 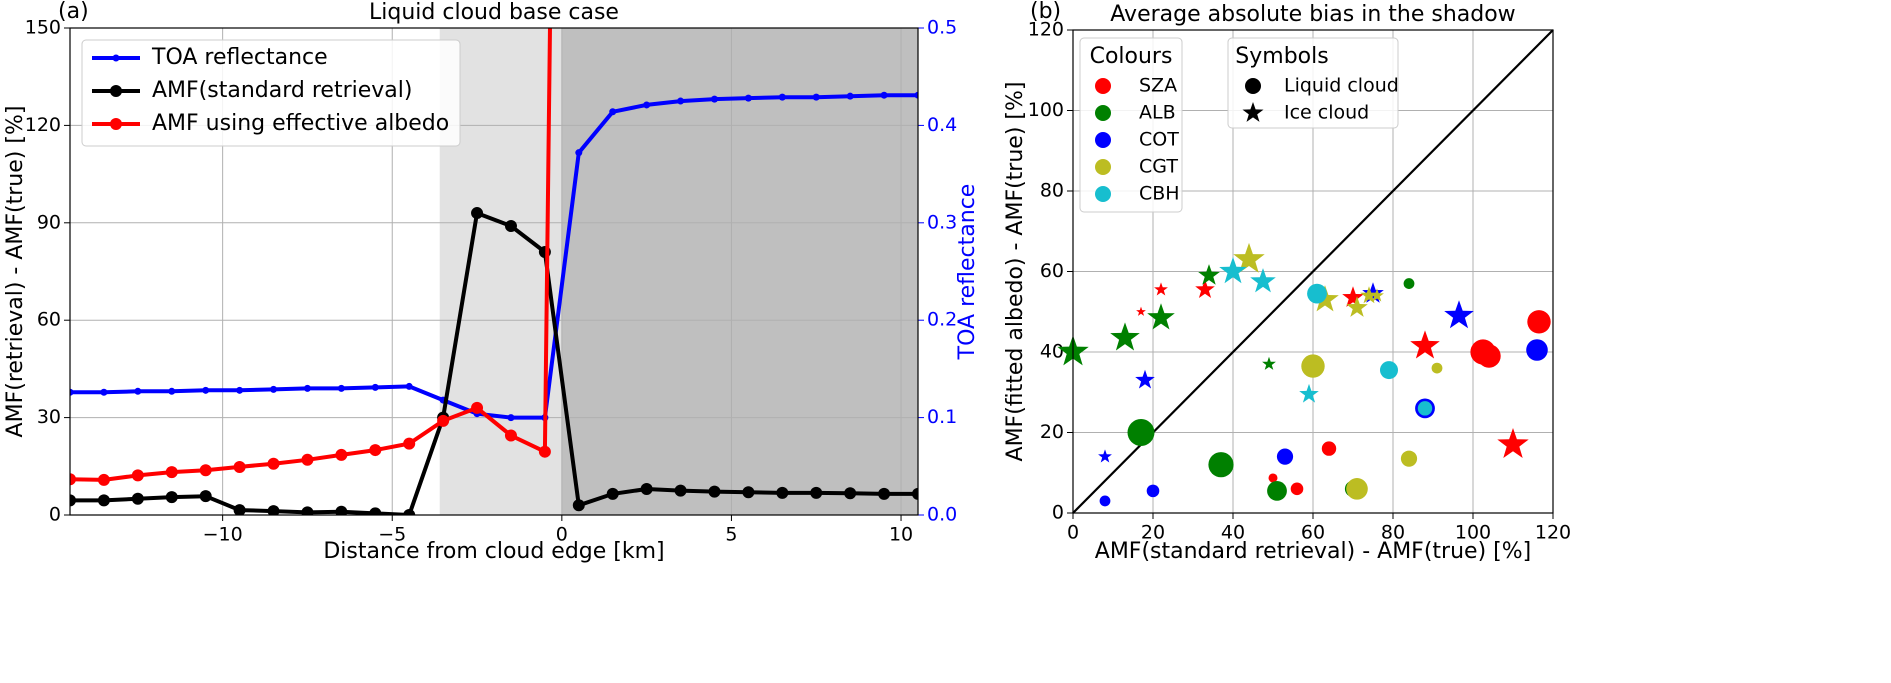 I want to click on panel-label: (b), so click(x=1045, y=12).